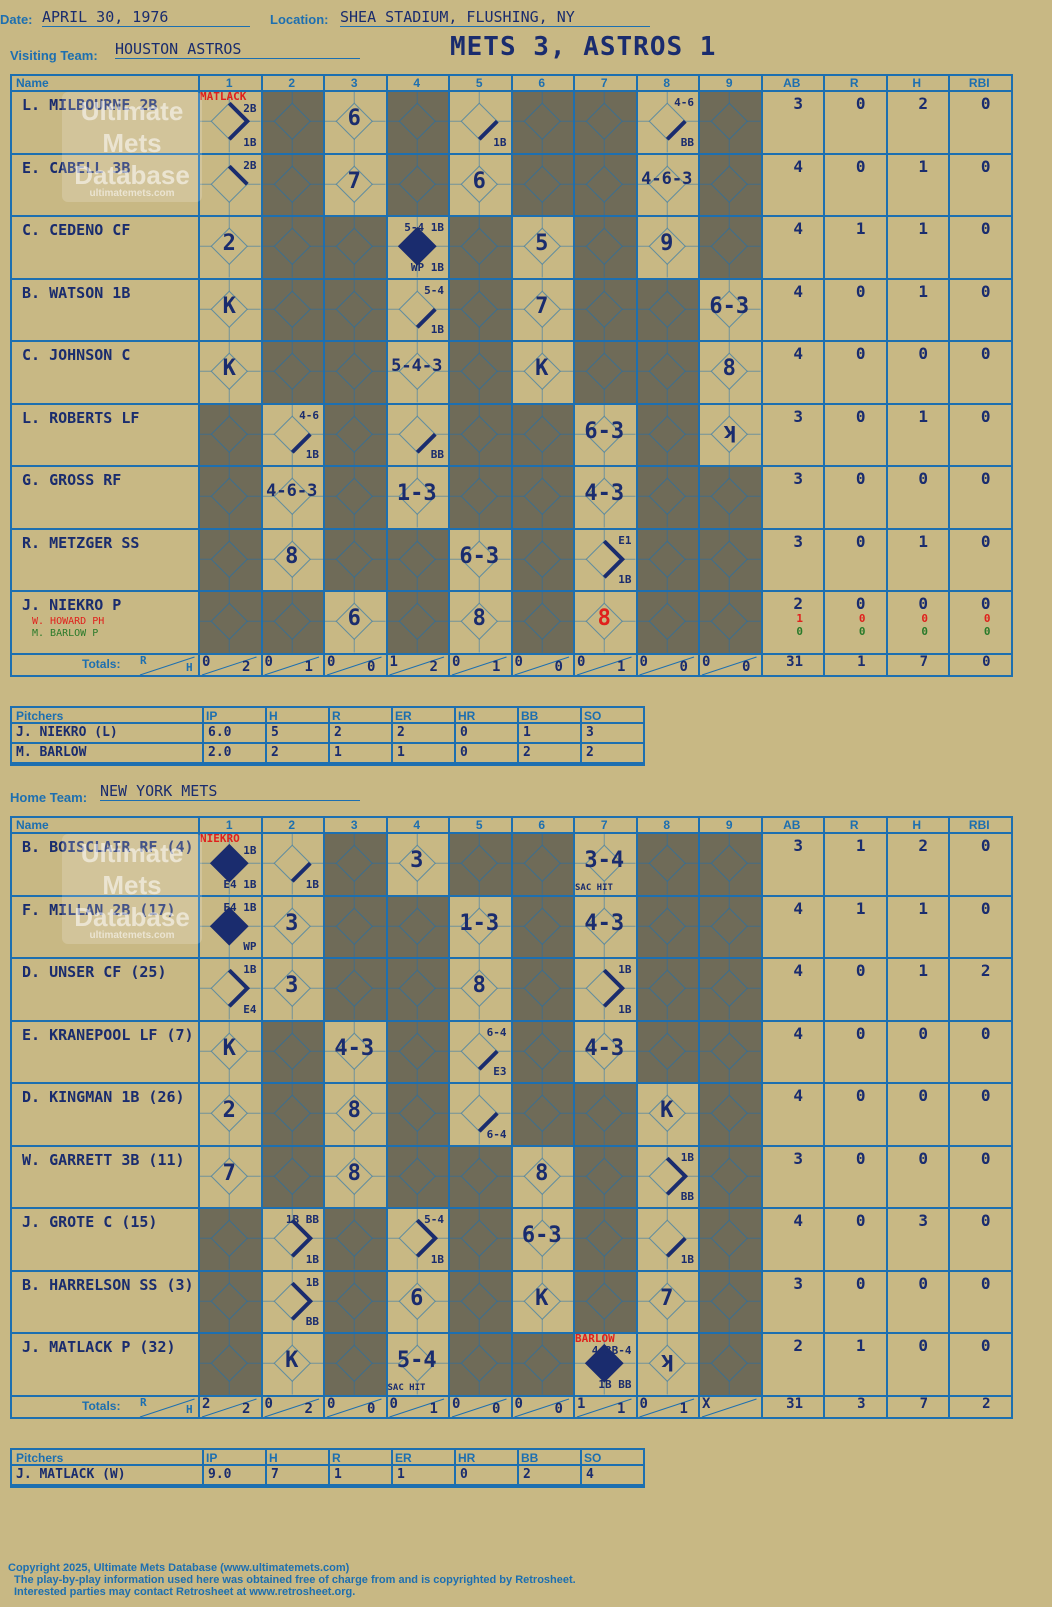 The image size is (1052, 1607). Describe the element at coordinates (479, 1113) in the screenshot. I see `inning-cell: 6-4` at that location.